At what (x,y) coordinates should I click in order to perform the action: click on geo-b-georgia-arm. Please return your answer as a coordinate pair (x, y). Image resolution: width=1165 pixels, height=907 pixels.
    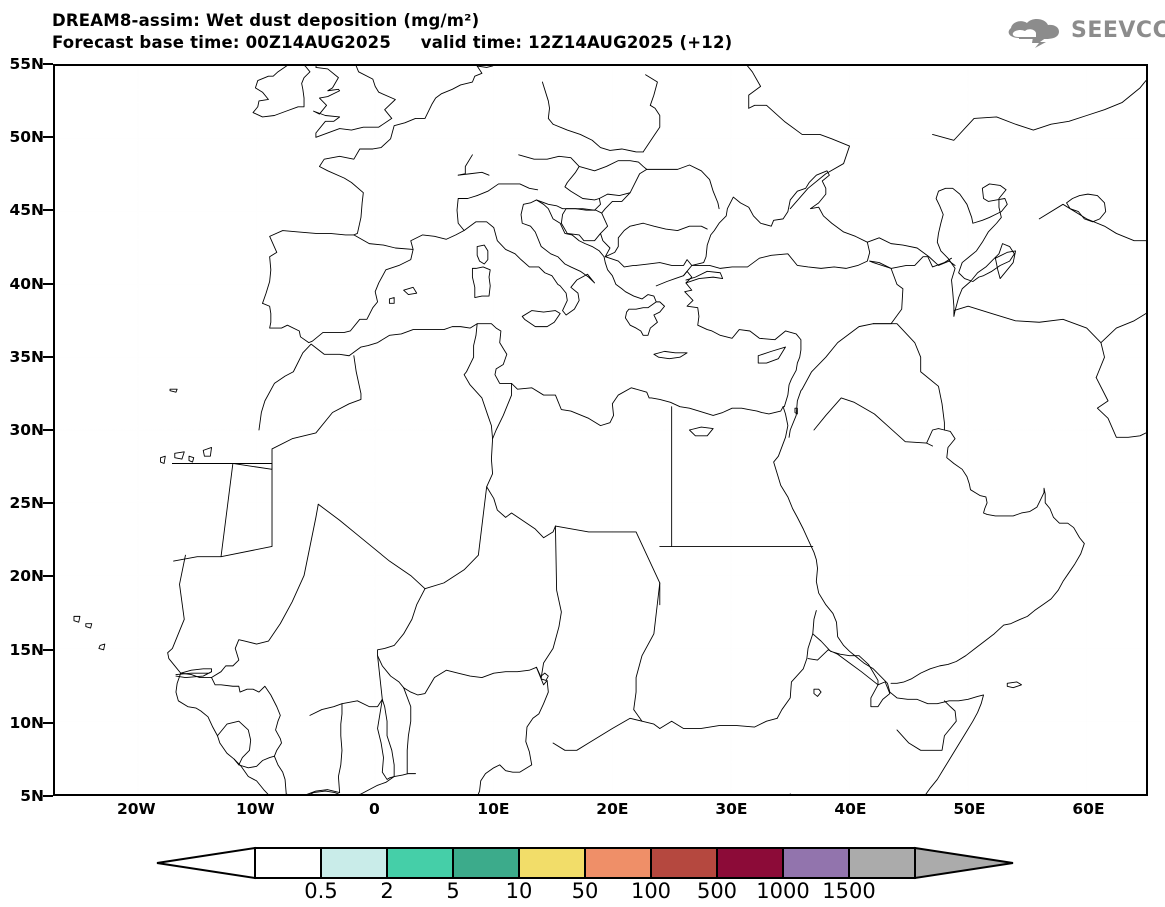
    Looking at the image, I should click on (911, 263).